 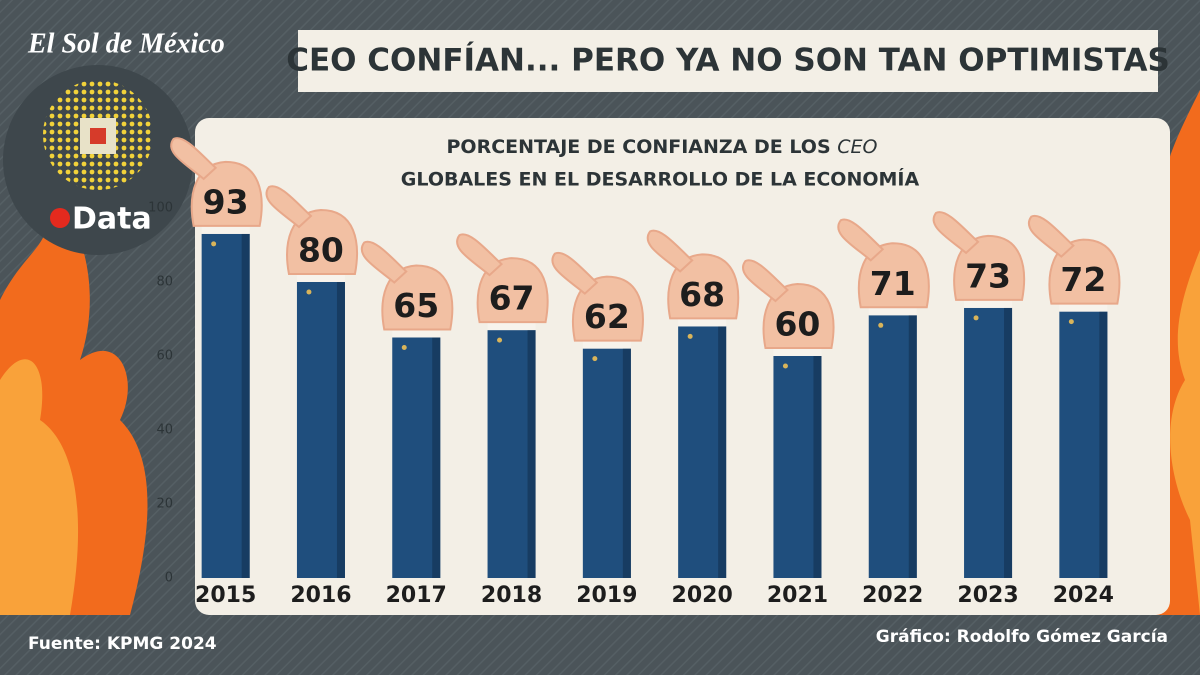 I want to click on x-tick-label: 2017, so click(x=416, y=595).